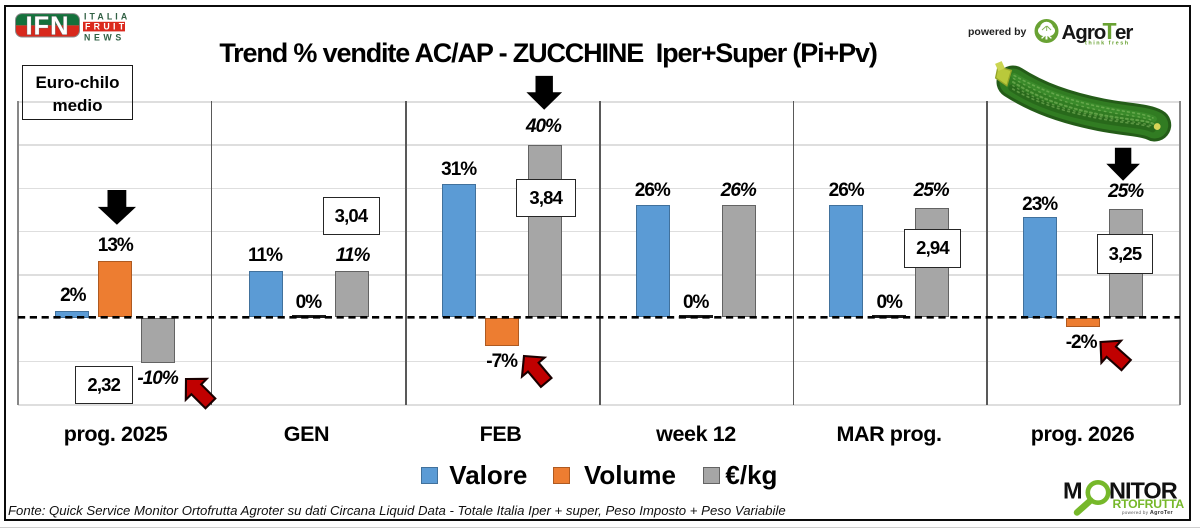 This screenshot has width=1200, height=529. What do you see at coordinates (1072, 491) in the screenshot?
I see `svg-text: M` at bounding box center [1072, 491].